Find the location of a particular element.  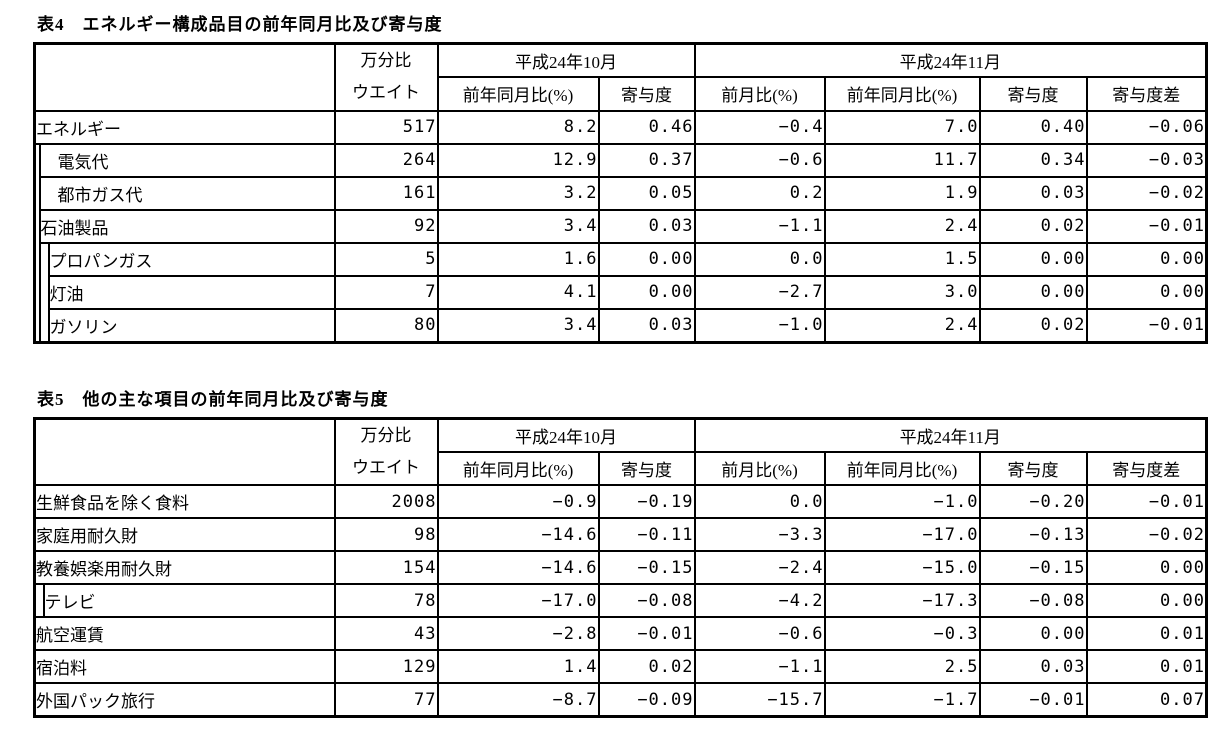

table5-title: 表5 他の主な項目の前年同月比及び寄与度 is located at coordinates (213, 399).